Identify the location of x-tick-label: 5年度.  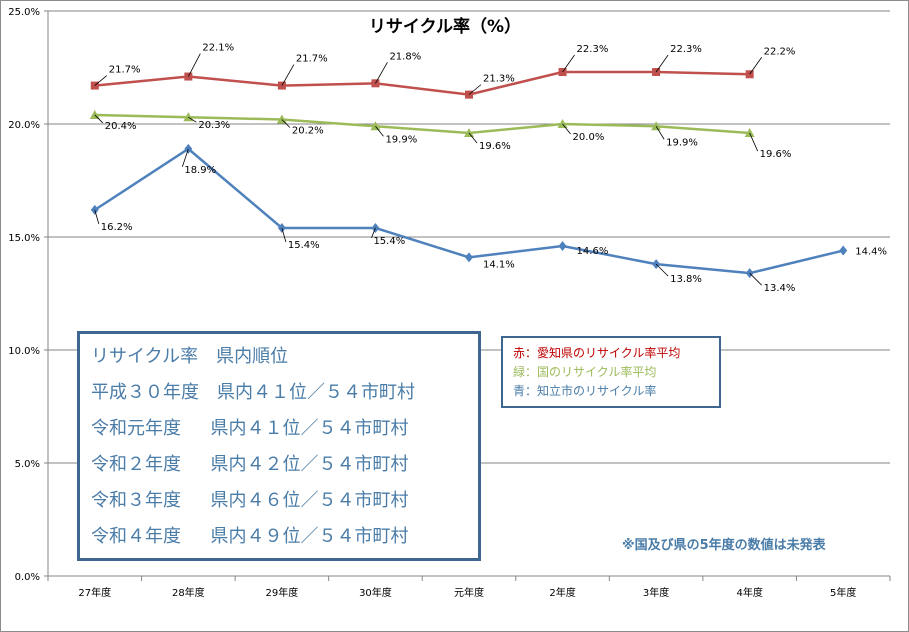
(843, 592).